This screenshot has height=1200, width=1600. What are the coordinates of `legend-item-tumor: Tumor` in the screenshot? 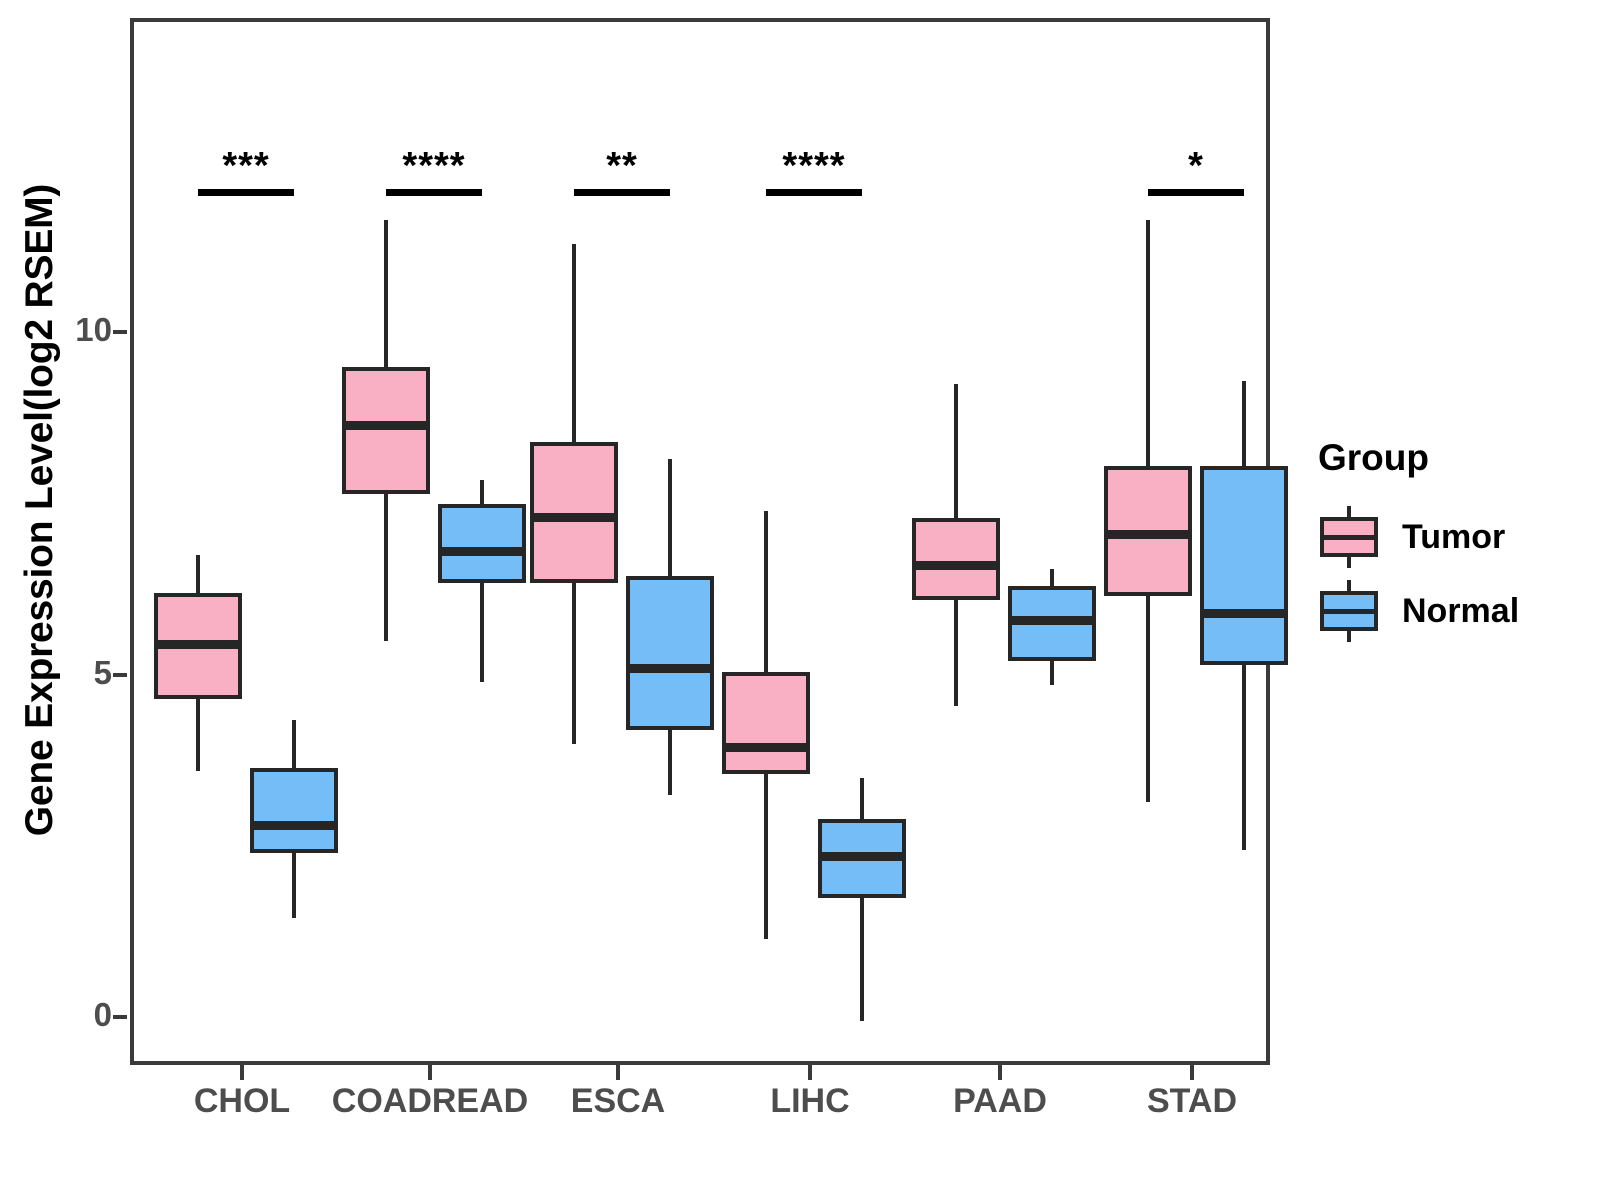 It's located at (1453, 537).